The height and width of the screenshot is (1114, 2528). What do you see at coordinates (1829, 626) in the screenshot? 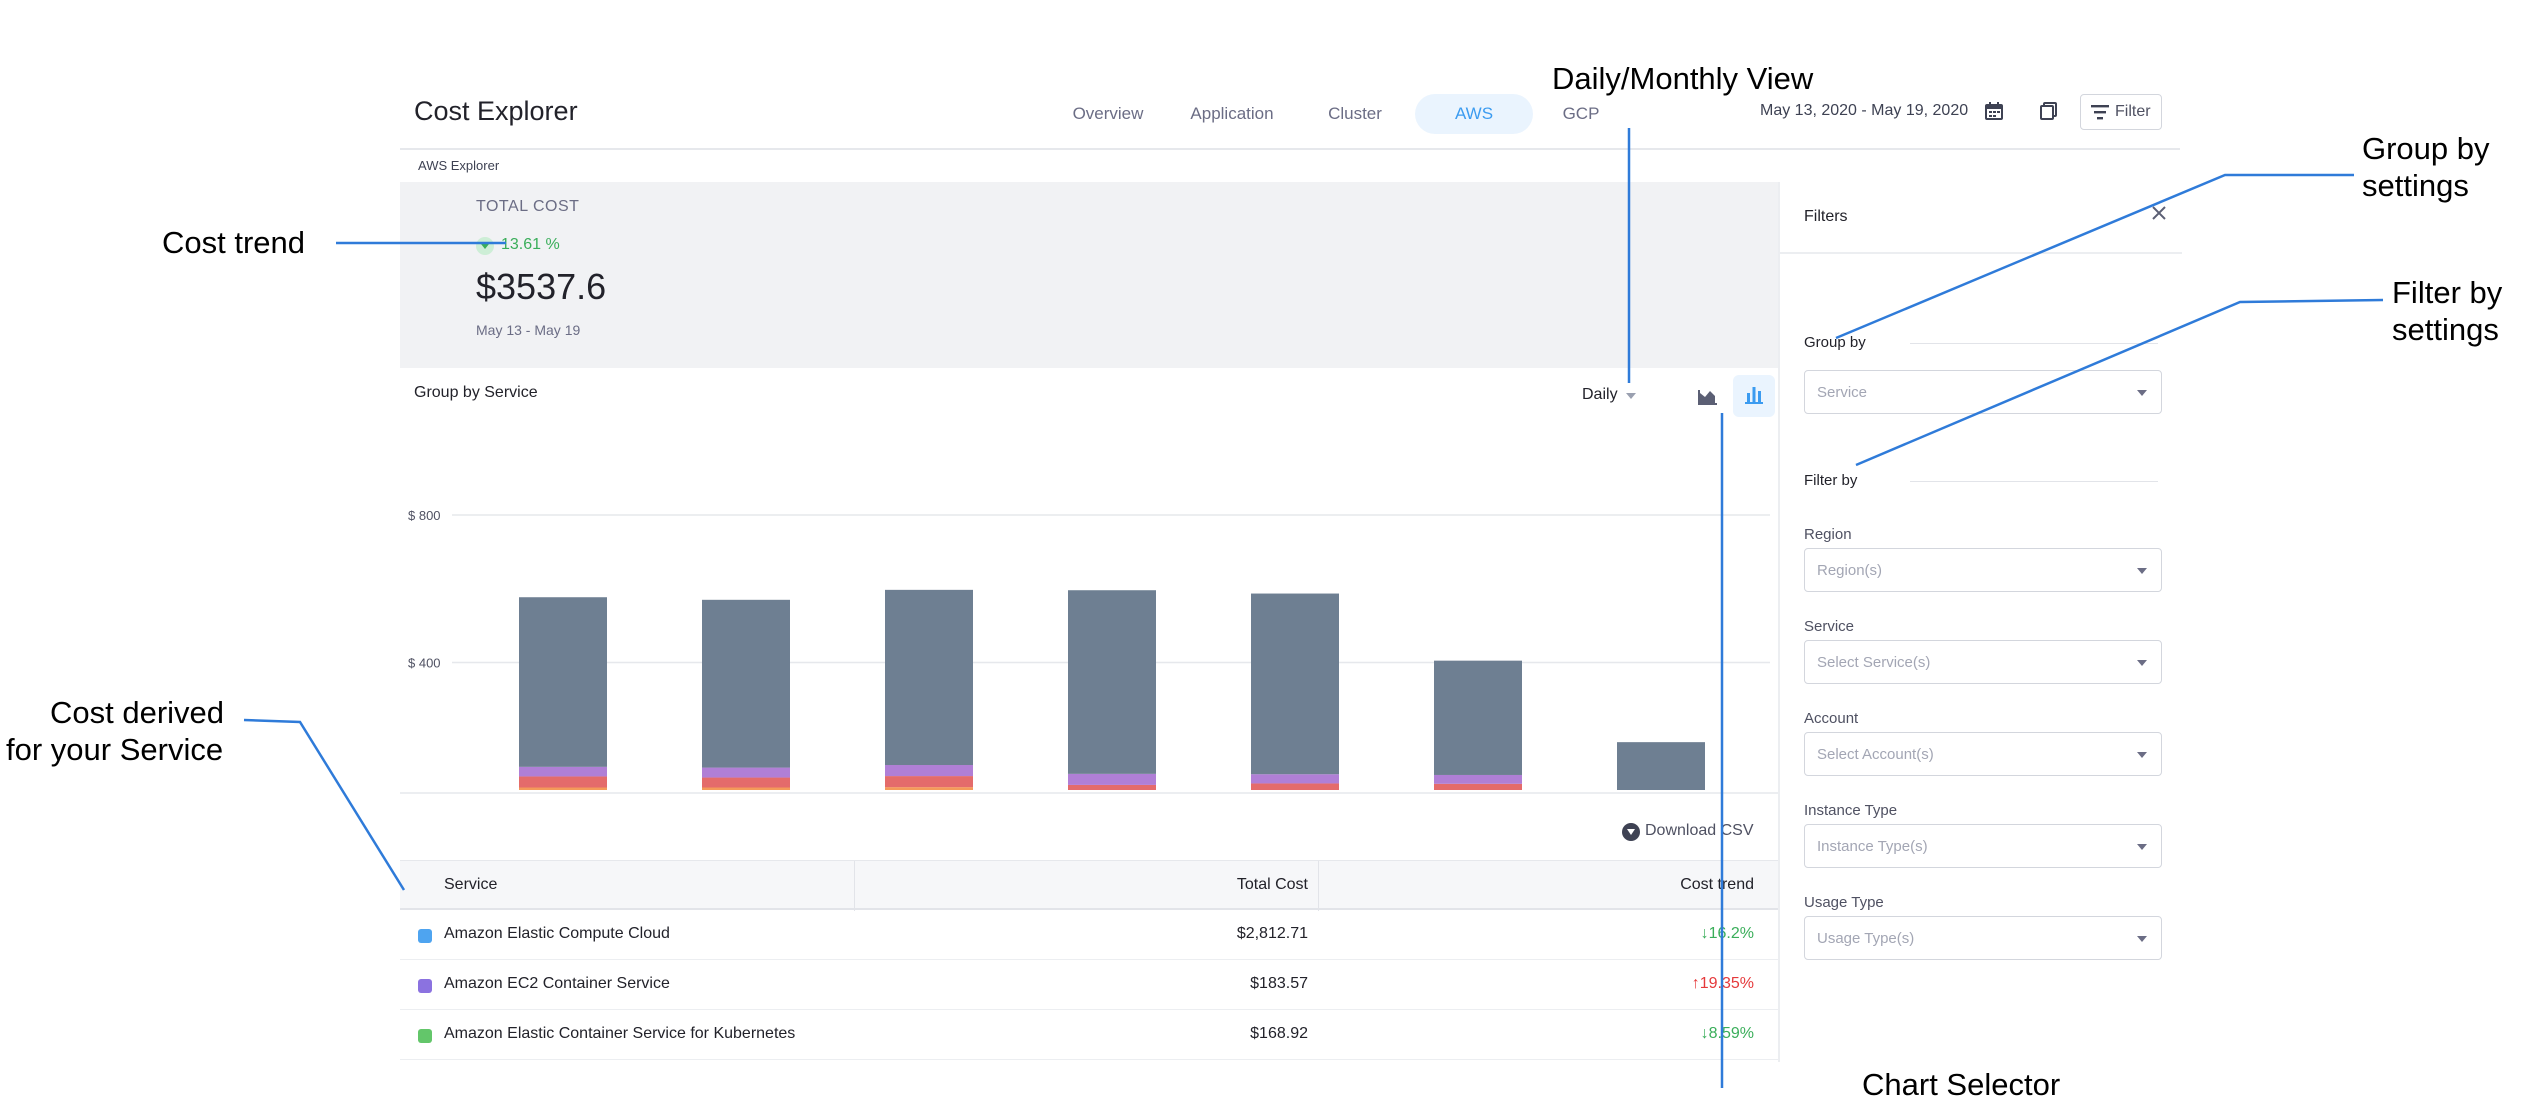
I see `service-label: Service` at bounding box center [1829, 626].